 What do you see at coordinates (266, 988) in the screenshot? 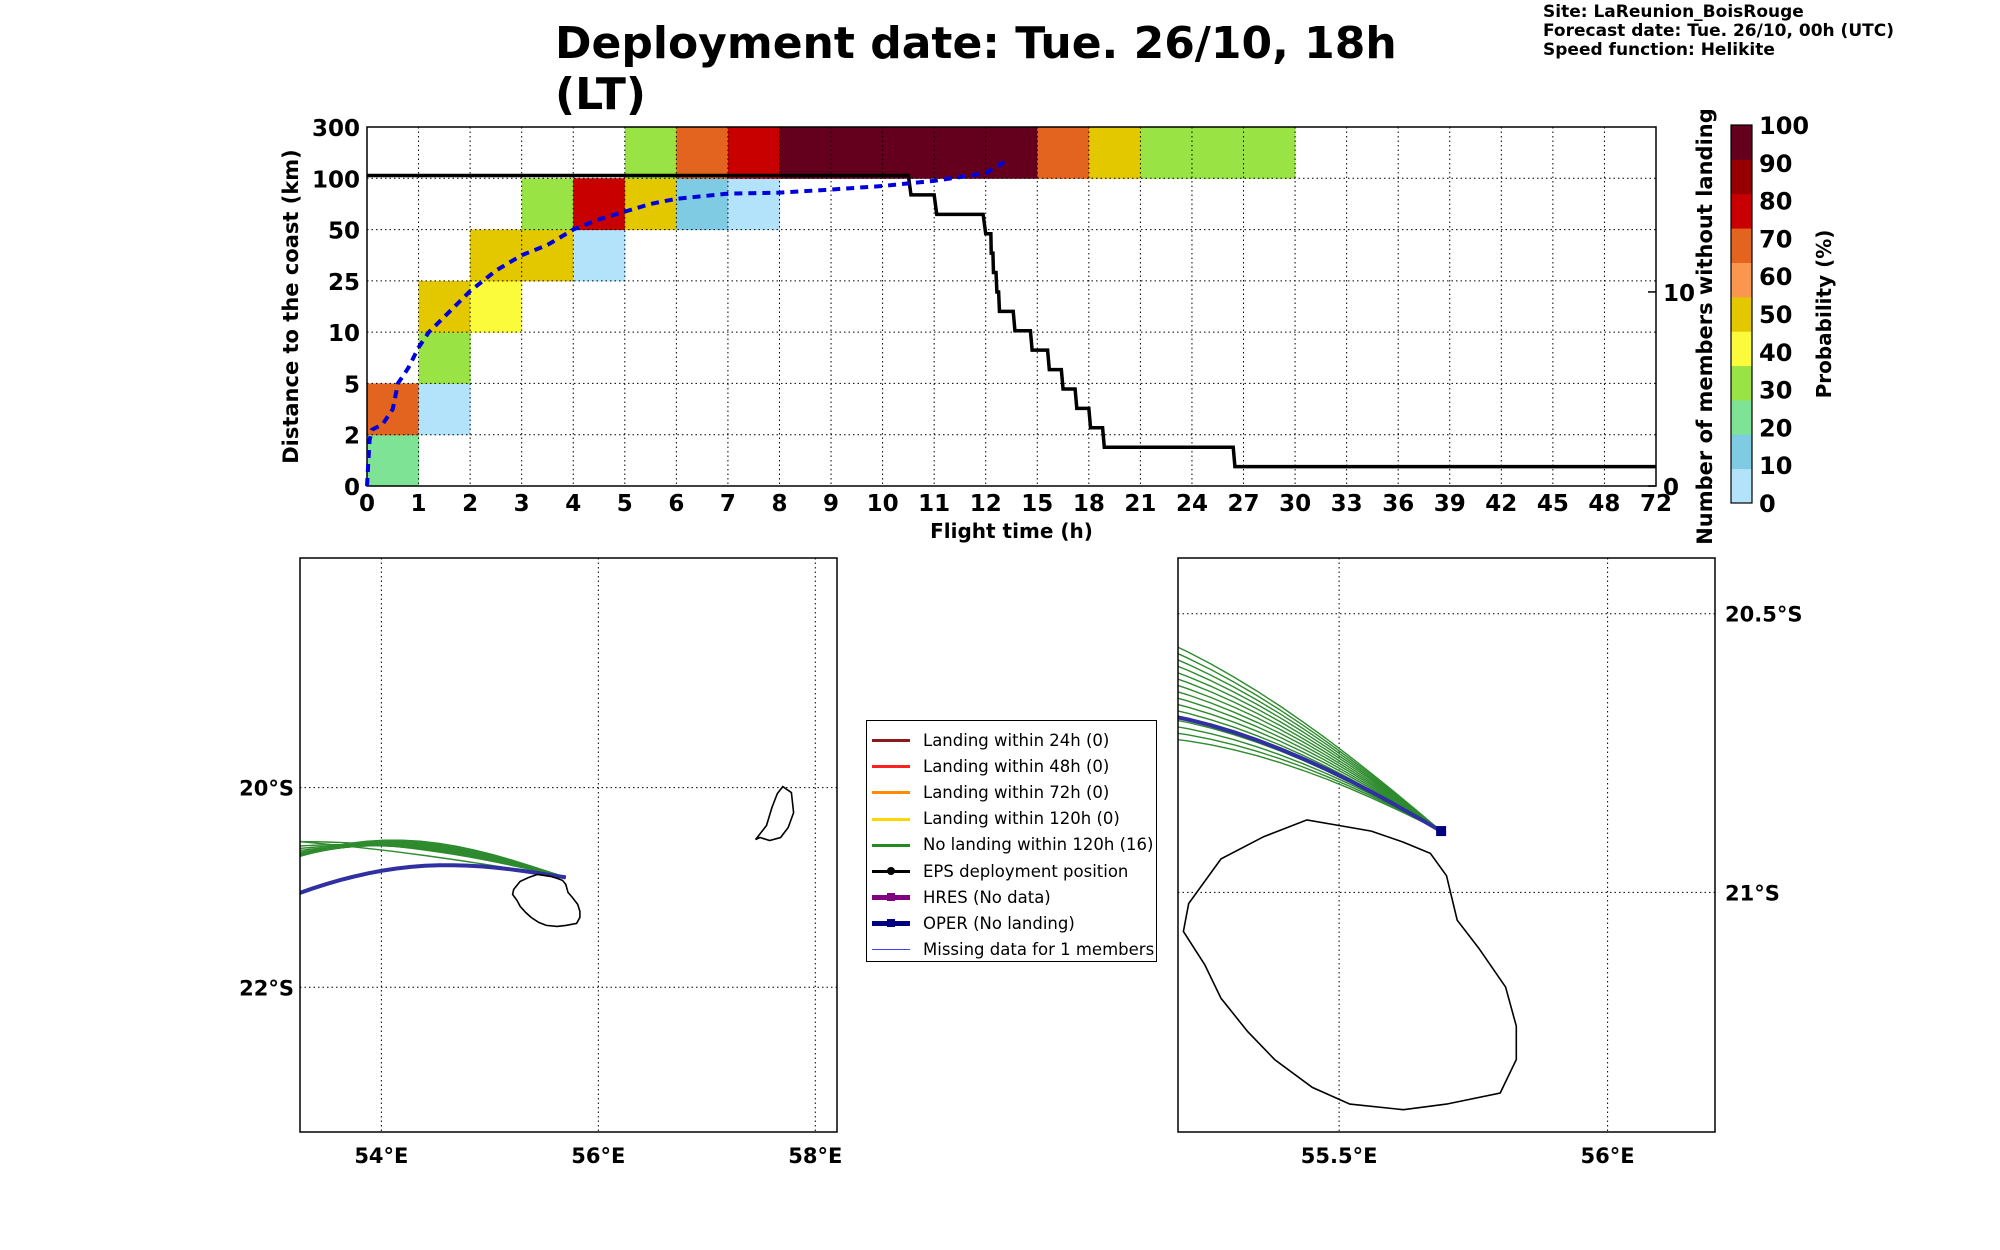
I see `latitude-label: 22°S` at bounding box center [266, 988].